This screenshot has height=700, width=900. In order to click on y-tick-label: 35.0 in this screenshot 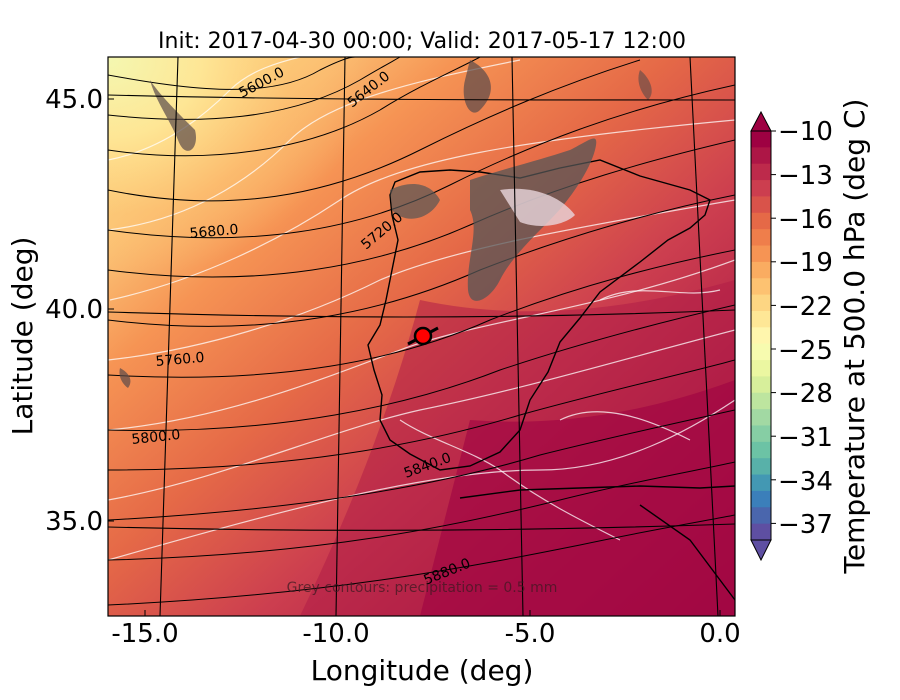, I will do `click(74, 522)`.